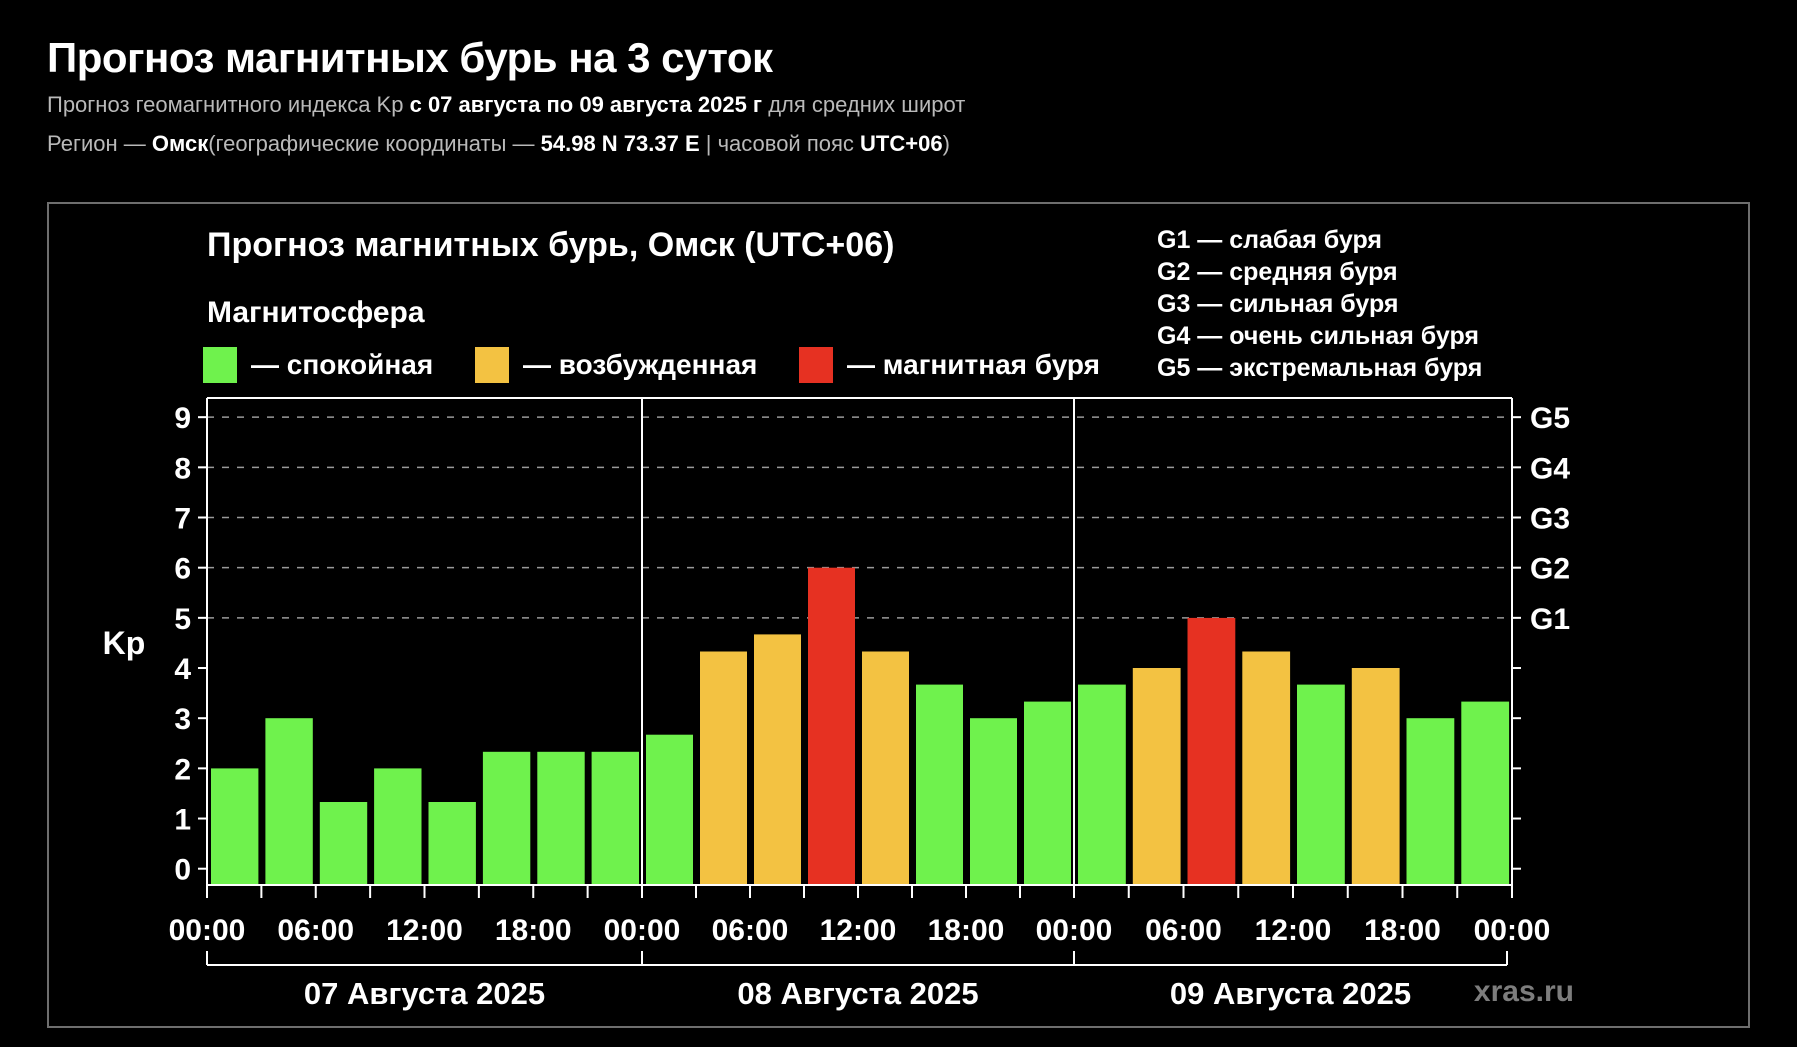  Describe the element at coordinates (946, 143) in the screenshot. I see `region-close-paren: )` at that location.